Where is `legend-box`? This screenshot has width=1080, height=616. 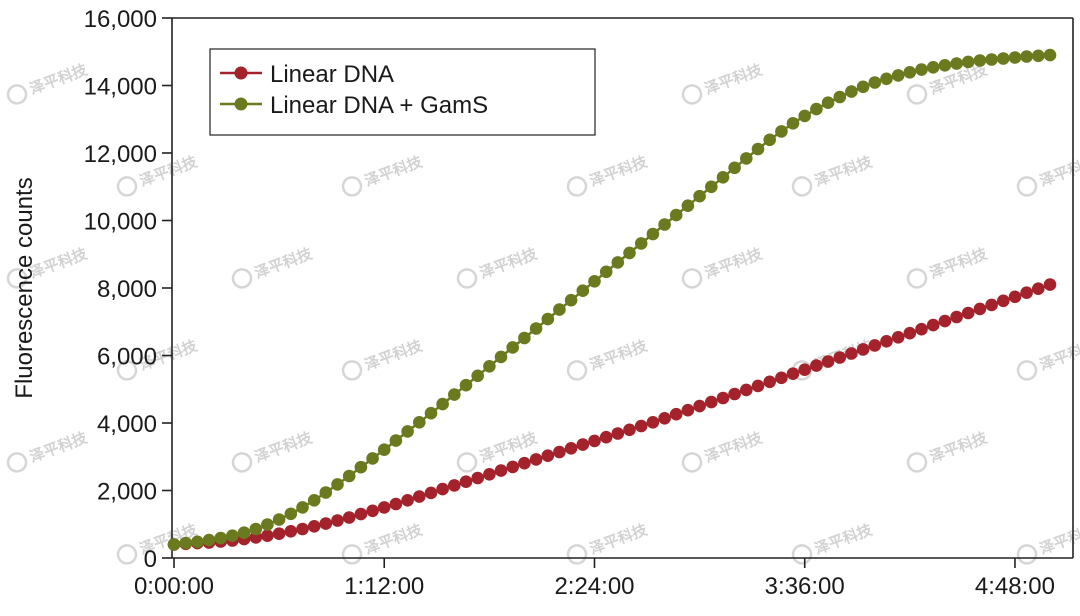
legend-box is located at coordinates (402, 92).